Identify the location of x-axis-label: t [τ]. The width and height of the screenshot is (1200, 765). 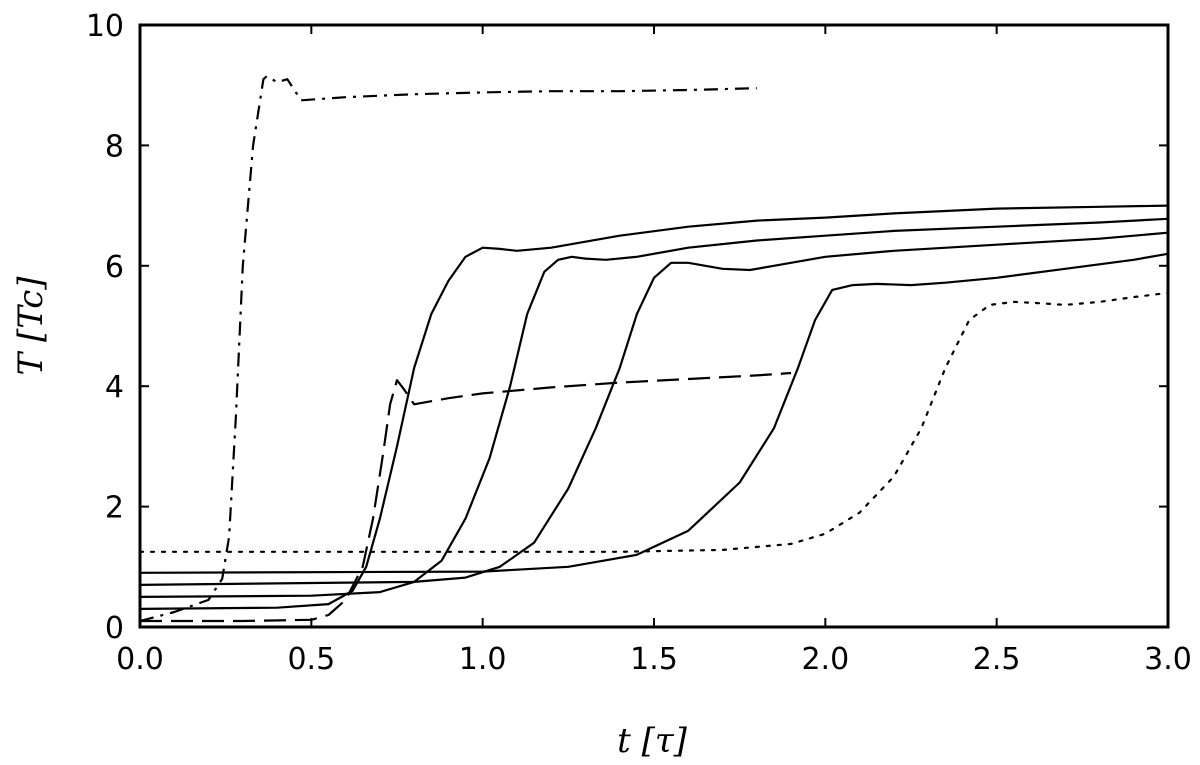
(652, 741).